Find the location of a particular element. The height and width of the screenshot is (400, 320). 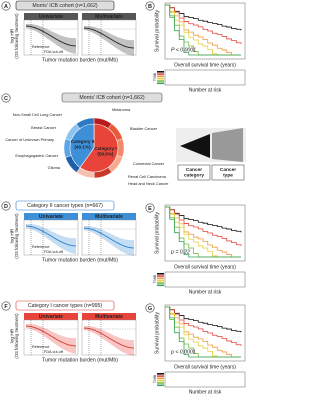

panel-letter: G is located at coordinates (150, 309).